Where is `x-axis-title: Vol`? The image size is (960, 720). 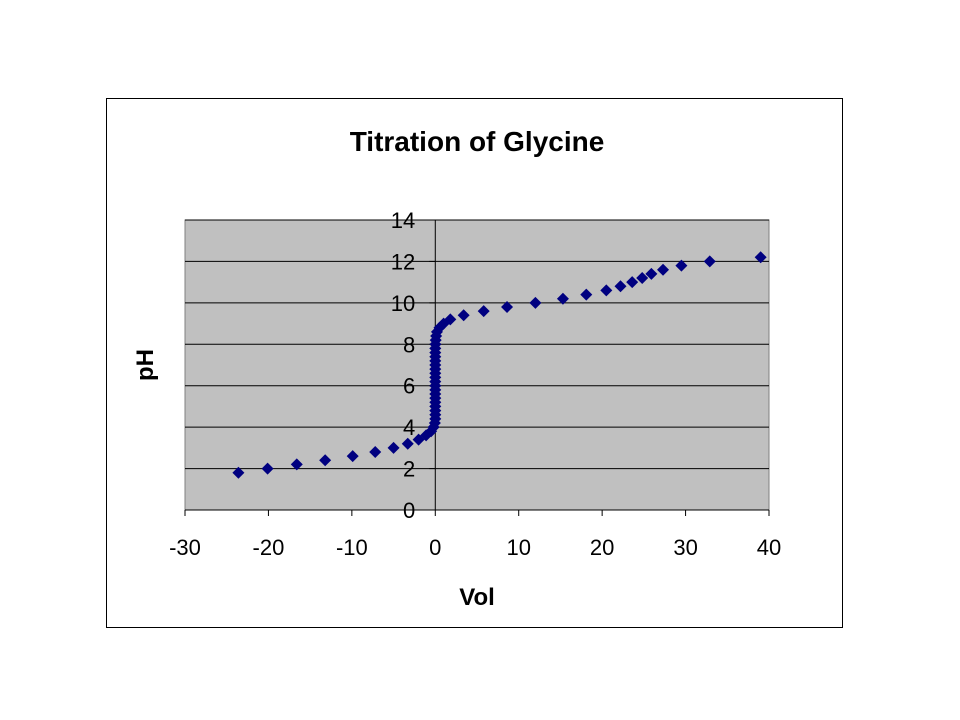 x-axis-title: Vol is located at coordinates (477, 597).